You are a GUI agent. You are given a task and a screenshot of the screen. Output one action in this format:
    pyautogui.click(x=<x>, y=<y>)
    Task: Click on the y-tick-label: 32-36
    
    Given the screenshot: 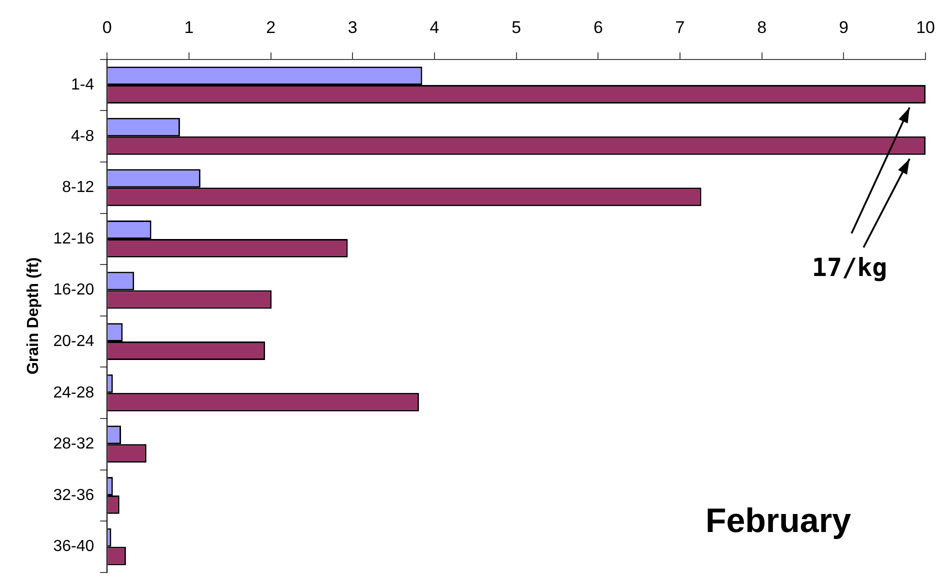 What is the action you would take?
    pyautogui.click(x=73, y=495)
    